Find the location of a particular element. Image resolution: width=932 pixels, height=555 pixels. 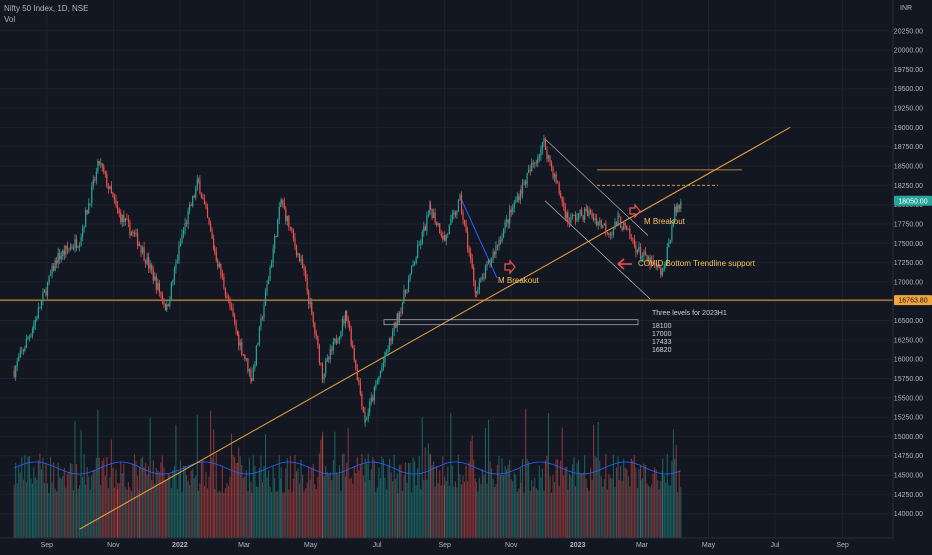

volume-label: Vol is located at coordinates (10, 19).